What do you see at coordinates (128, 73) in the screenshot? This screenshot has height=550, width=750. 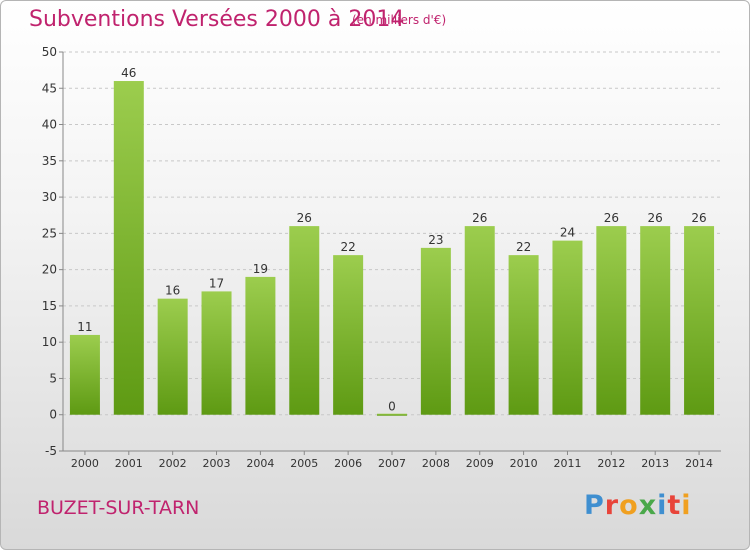 I see `data-label-2001: 46` at bounding box center [128, 73].